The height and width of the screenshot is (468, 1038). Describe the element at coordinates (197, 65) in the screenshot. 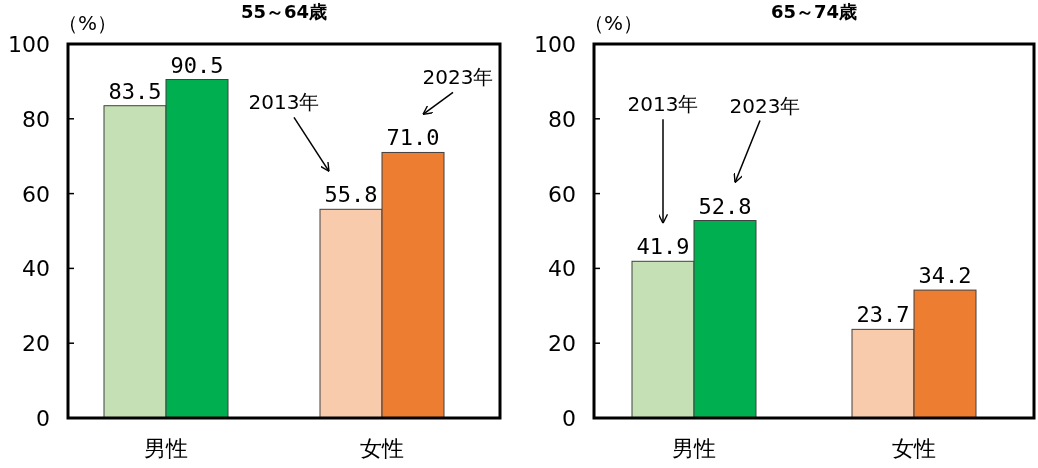

I see `data-label: 90.5` at that location.